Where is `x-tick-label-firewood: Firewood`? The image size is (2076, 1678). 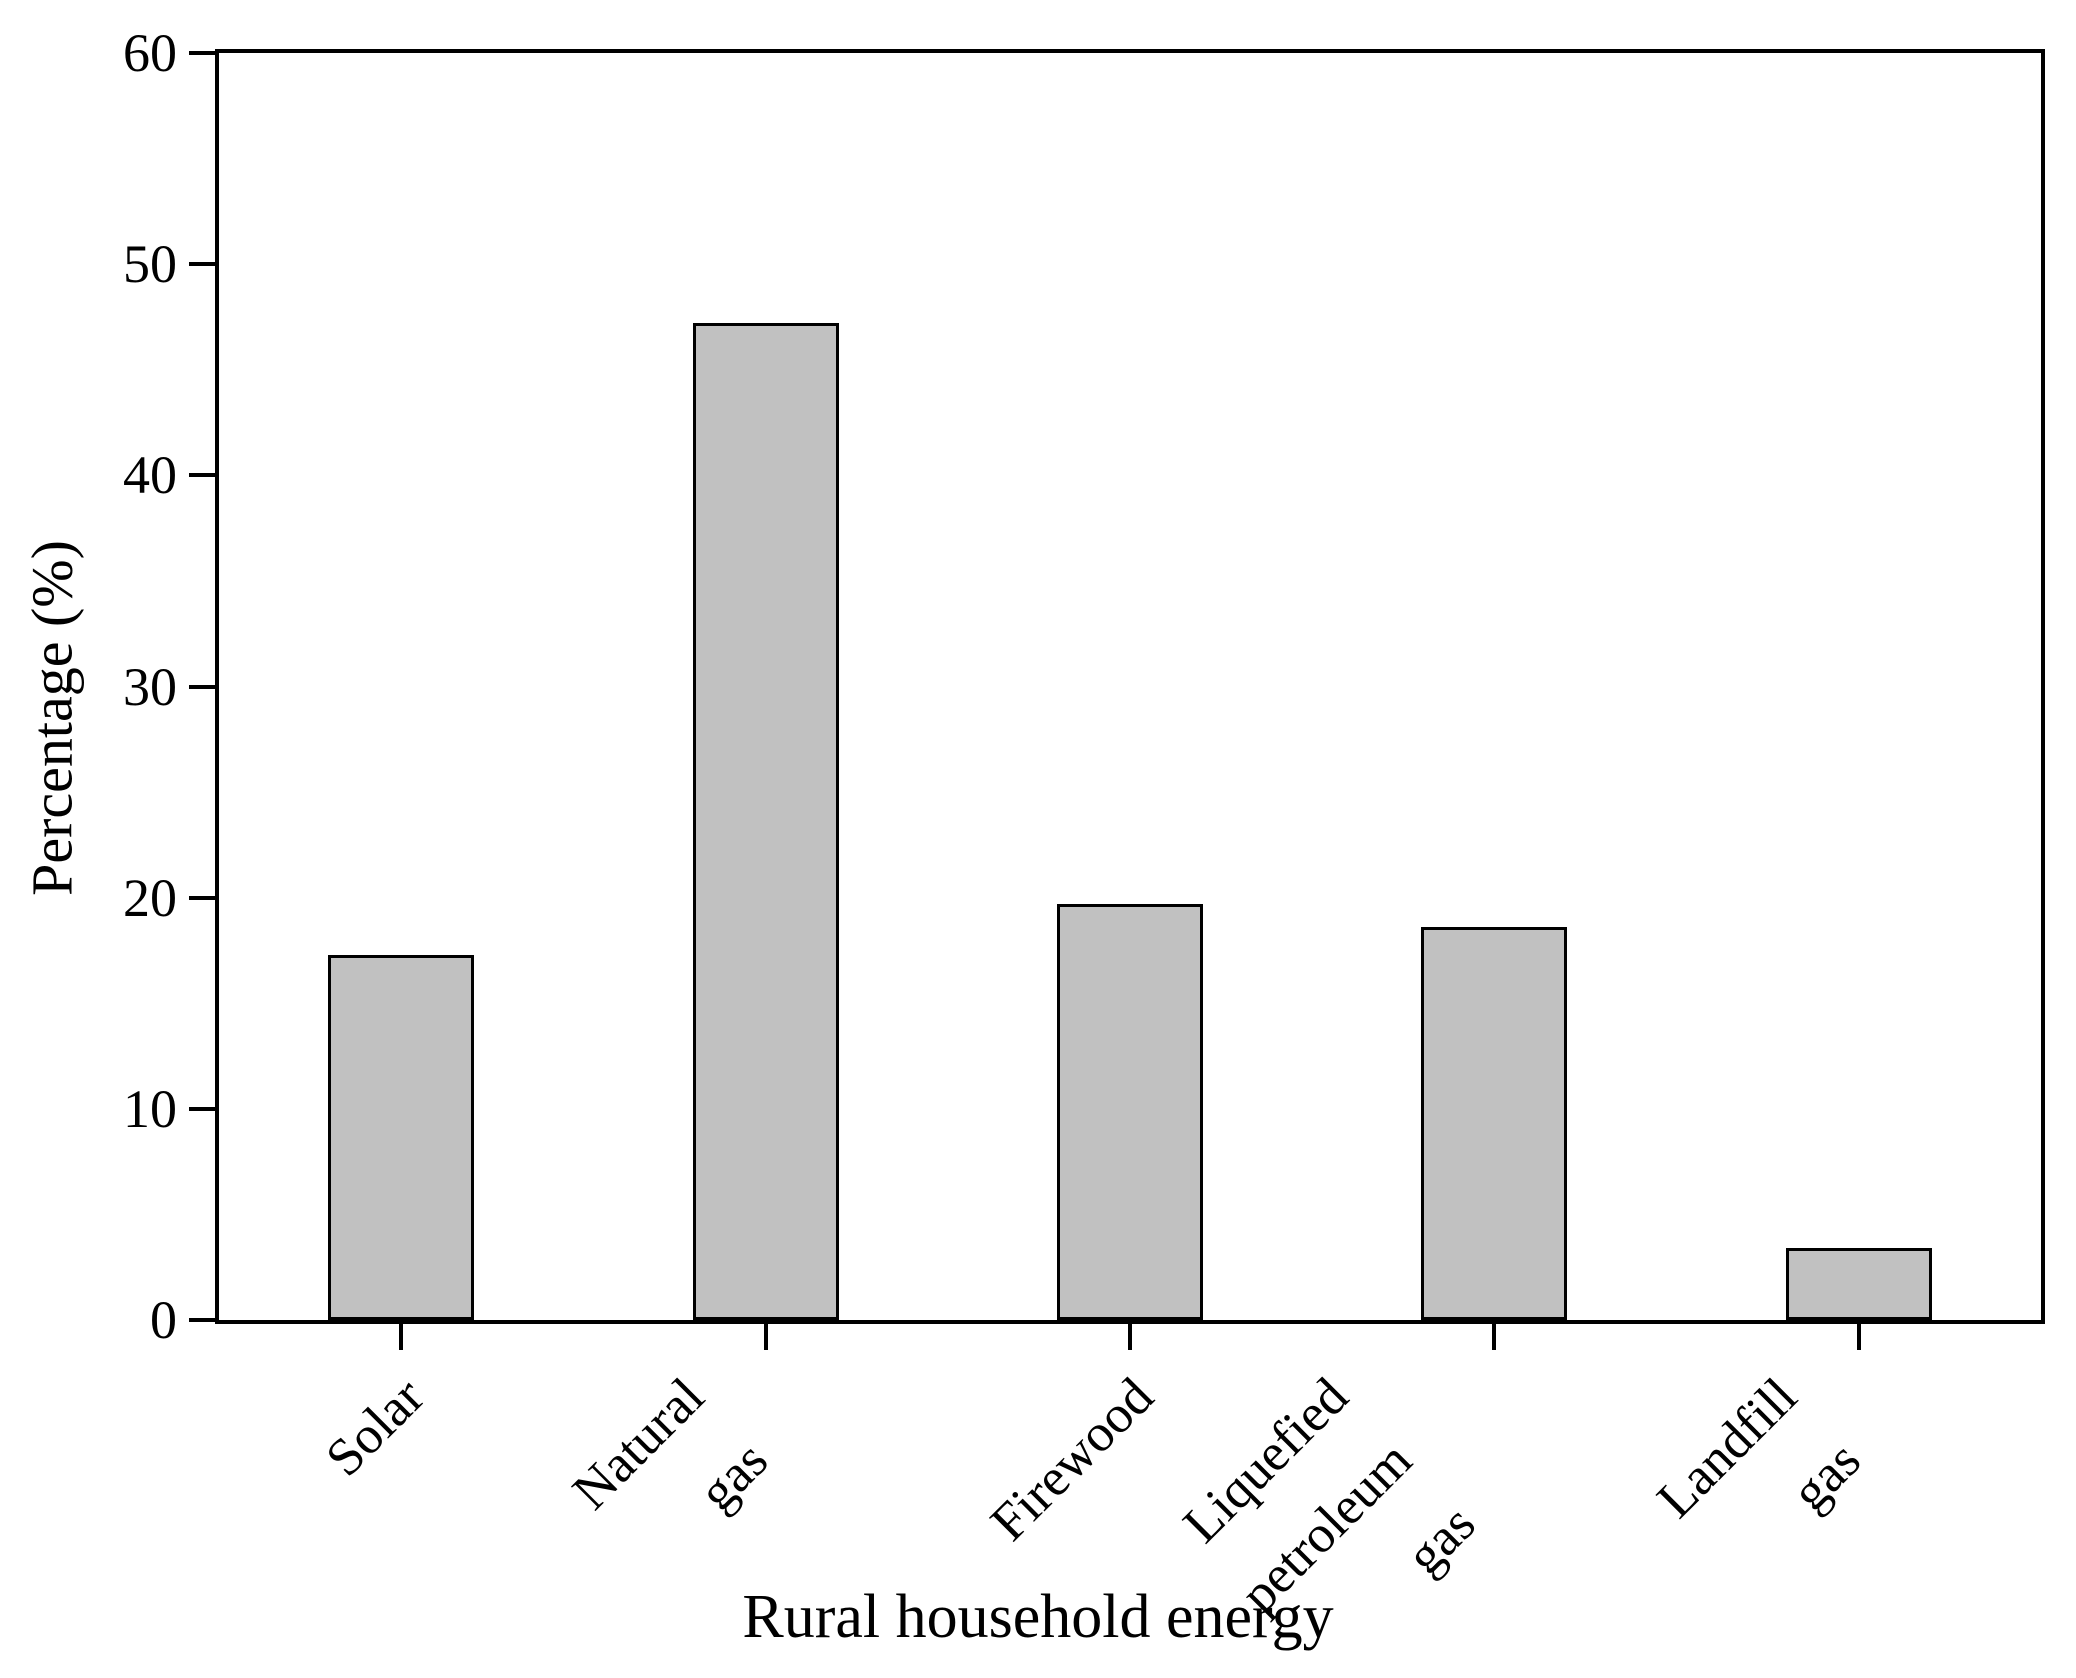 x-tick-label-firewood: Firewood is located at coordinates (1071, 1459).